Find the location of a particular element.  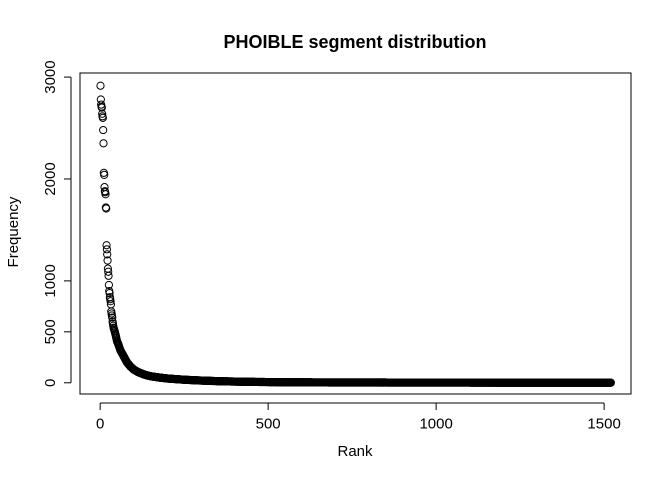

x-tick-label: 0 is located at coordinates (100, 423).